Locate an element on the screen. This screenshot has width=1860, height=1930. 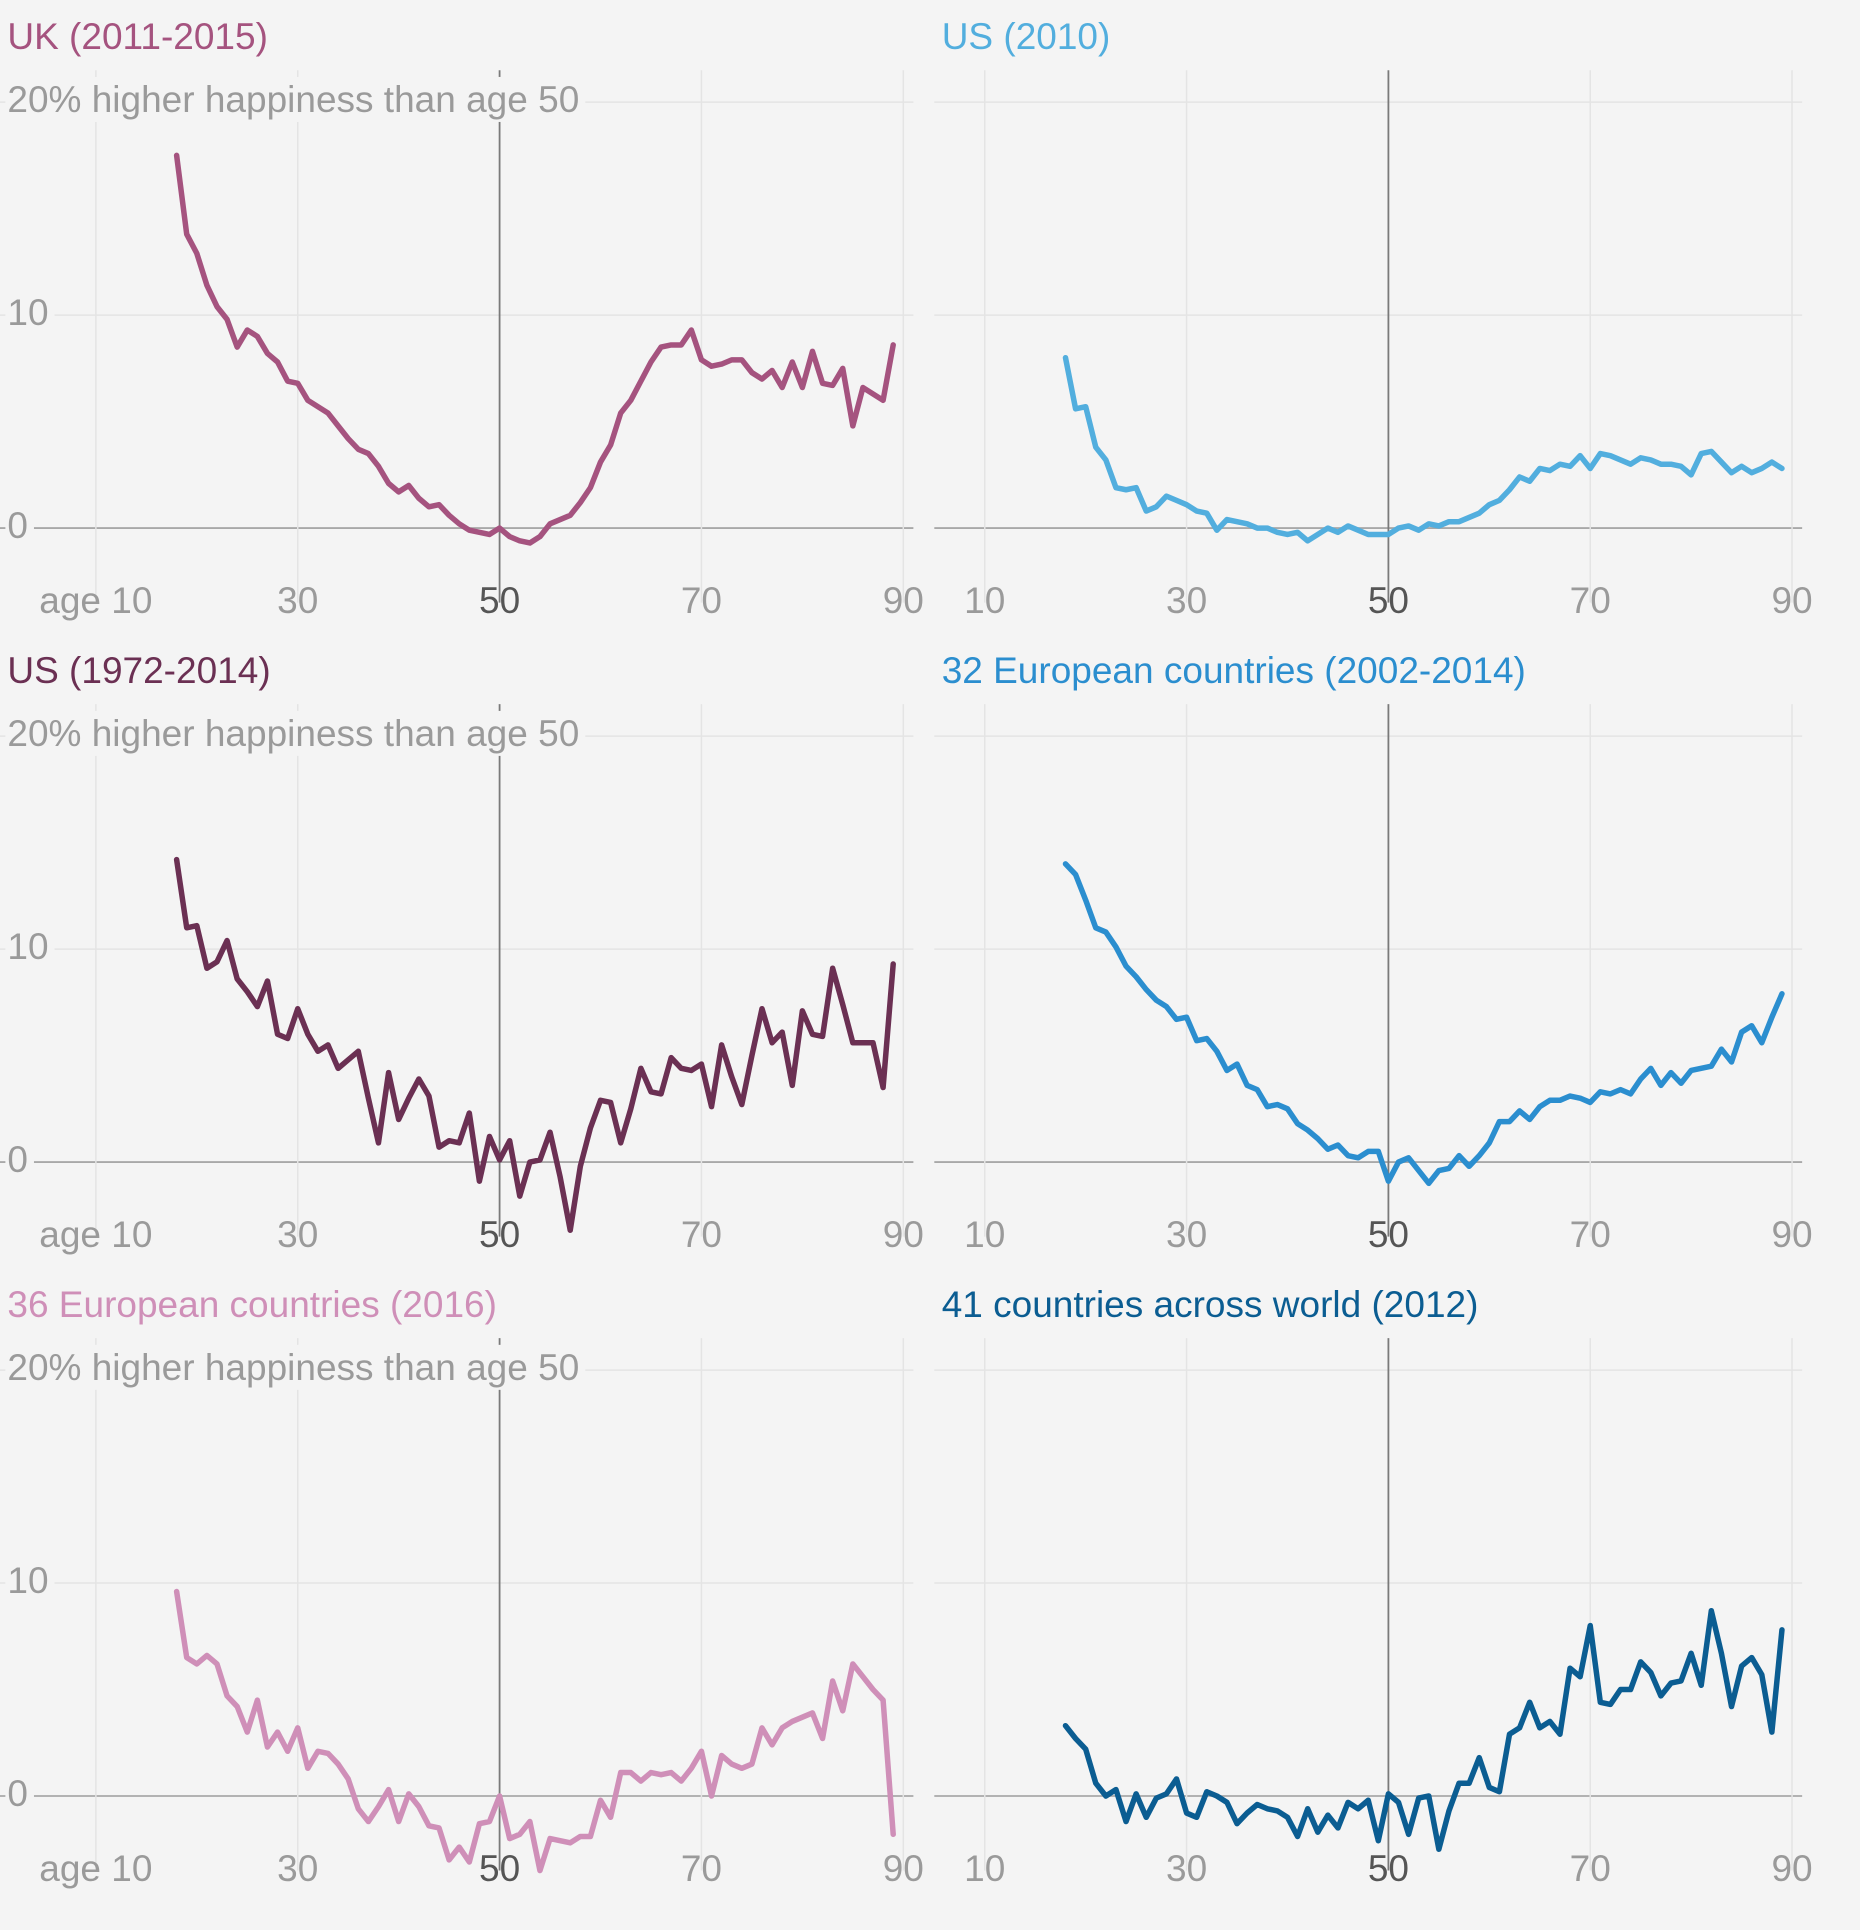
panel-title: US (2010) is located at coordinates (1026, 36).